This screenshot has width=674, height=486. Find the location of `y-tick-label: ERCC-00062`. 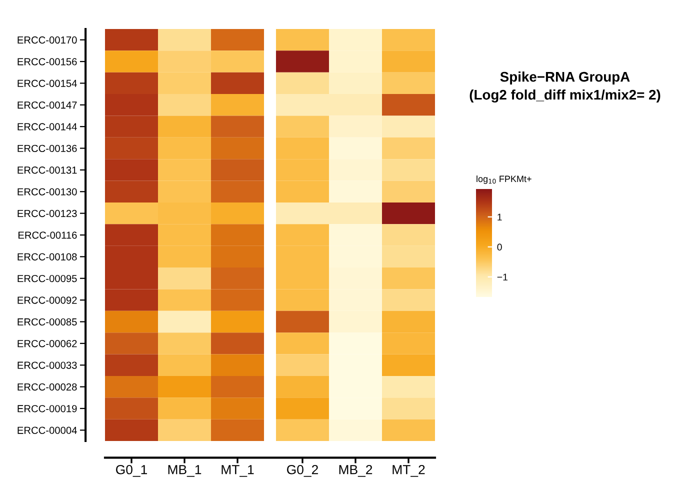

y-tick-label: ERCC-00062 is located at coordinates (47, 344).